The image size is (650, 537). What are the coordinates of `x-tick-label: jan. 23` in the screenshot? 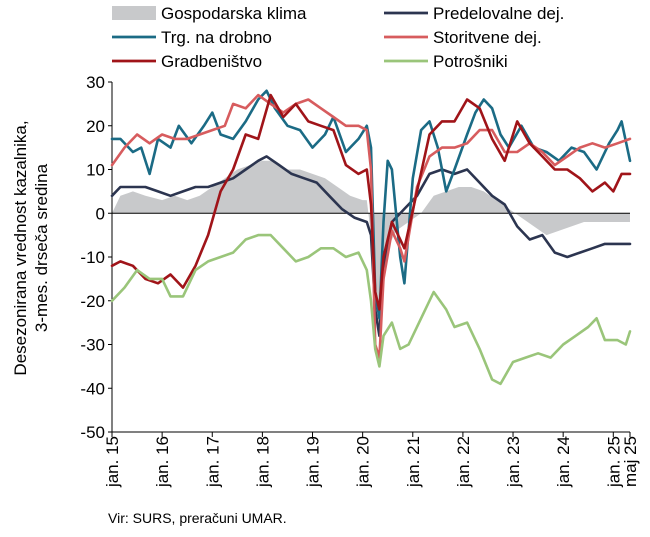 It's located at (513, 462).